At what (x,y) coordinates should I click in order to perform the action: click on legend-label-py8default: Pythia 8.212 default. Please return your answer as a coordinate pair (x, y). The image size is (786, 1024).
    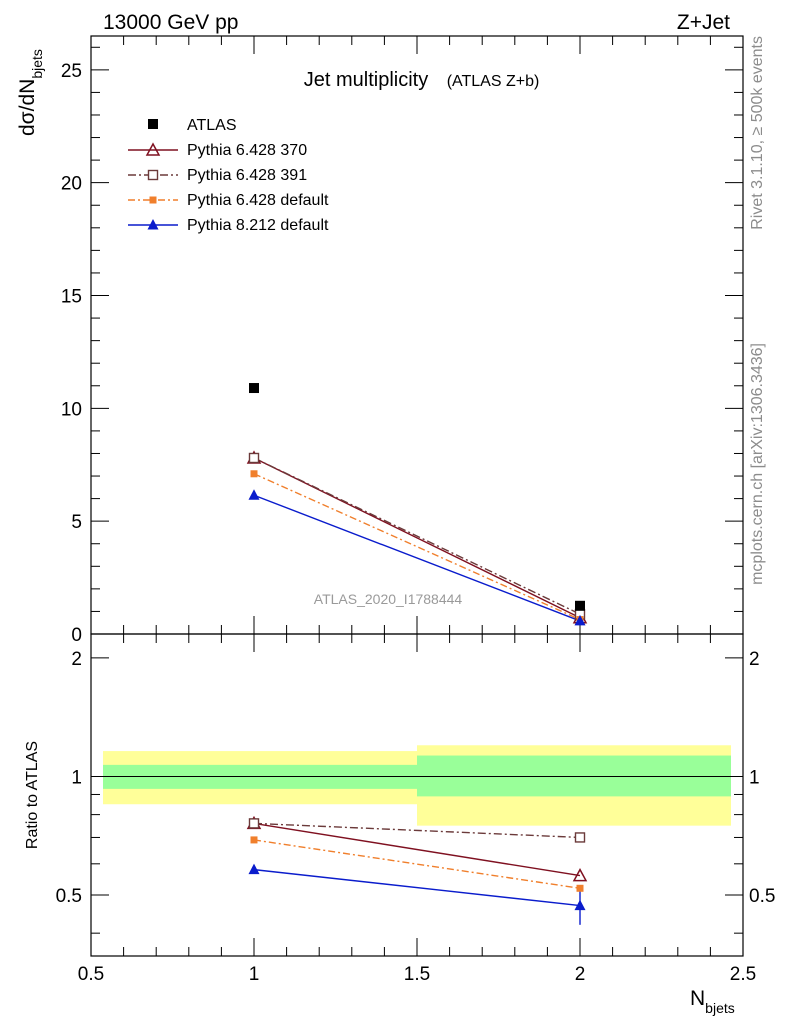
    Looking at the image, I should click on (258, 225).